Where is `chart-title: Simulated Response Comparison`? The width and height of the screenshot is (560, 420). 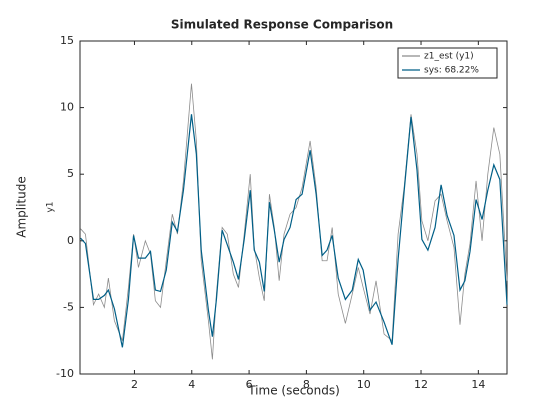 chart-title: Simulated Response Comparison is located at coordinates (282, 25).